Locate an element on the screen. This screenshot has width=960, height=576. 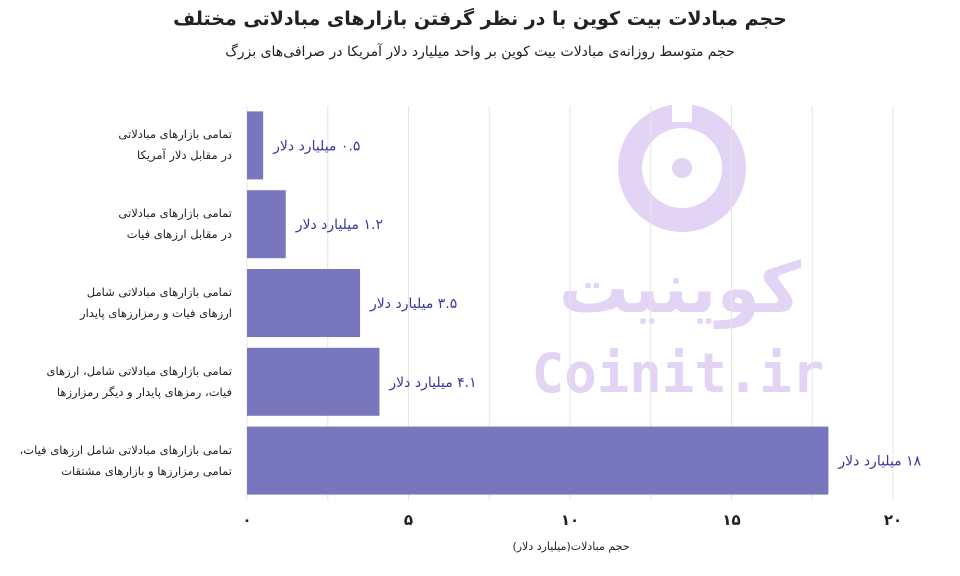
category-label-line: در مقابل دلار آمریکا is located at coordinates (184, 155).